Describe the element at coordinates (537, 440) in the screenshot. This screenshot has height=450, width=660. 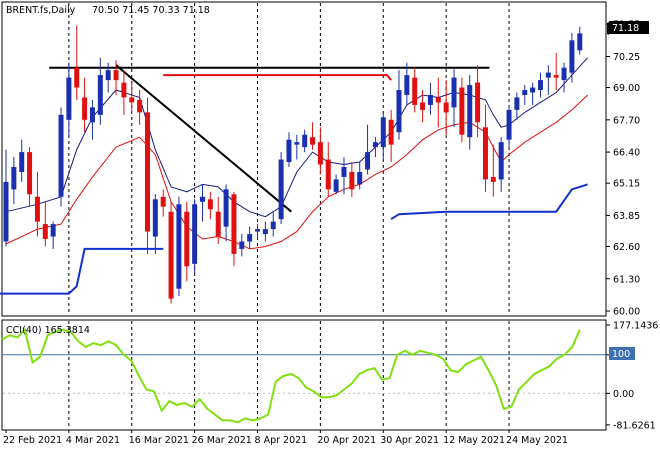
I see `x-tick-label: 24 May 2021` at that location.